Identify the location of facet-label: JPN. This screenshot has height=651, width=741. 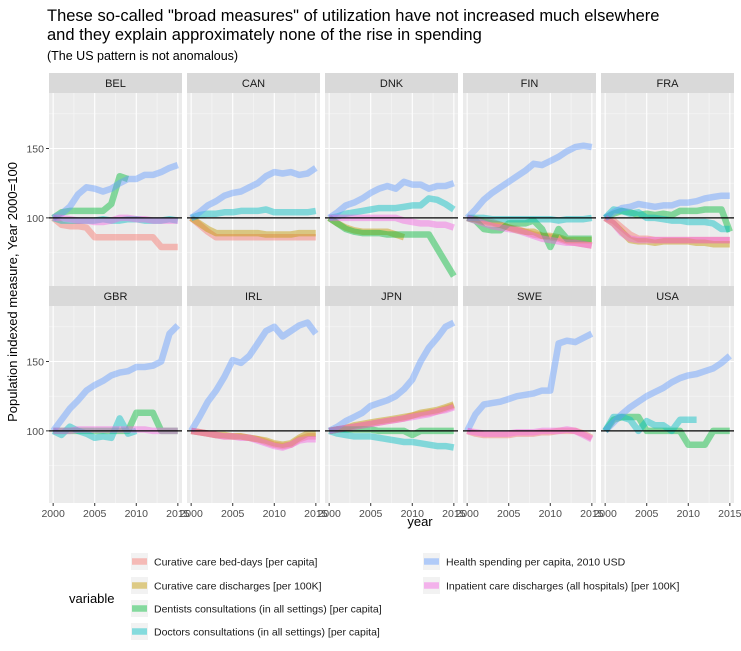
(391, 297).